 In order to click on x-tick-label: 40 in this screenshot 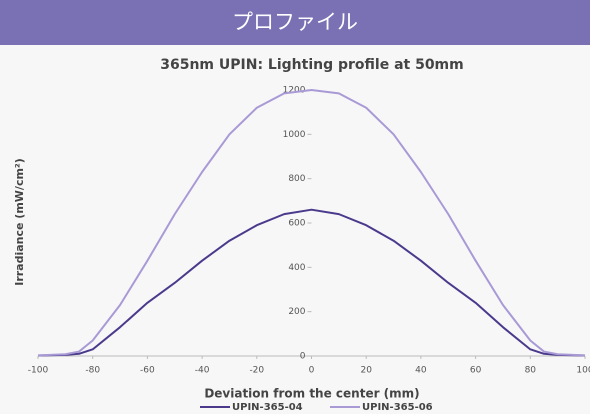, I will do `click(421, 371)`.